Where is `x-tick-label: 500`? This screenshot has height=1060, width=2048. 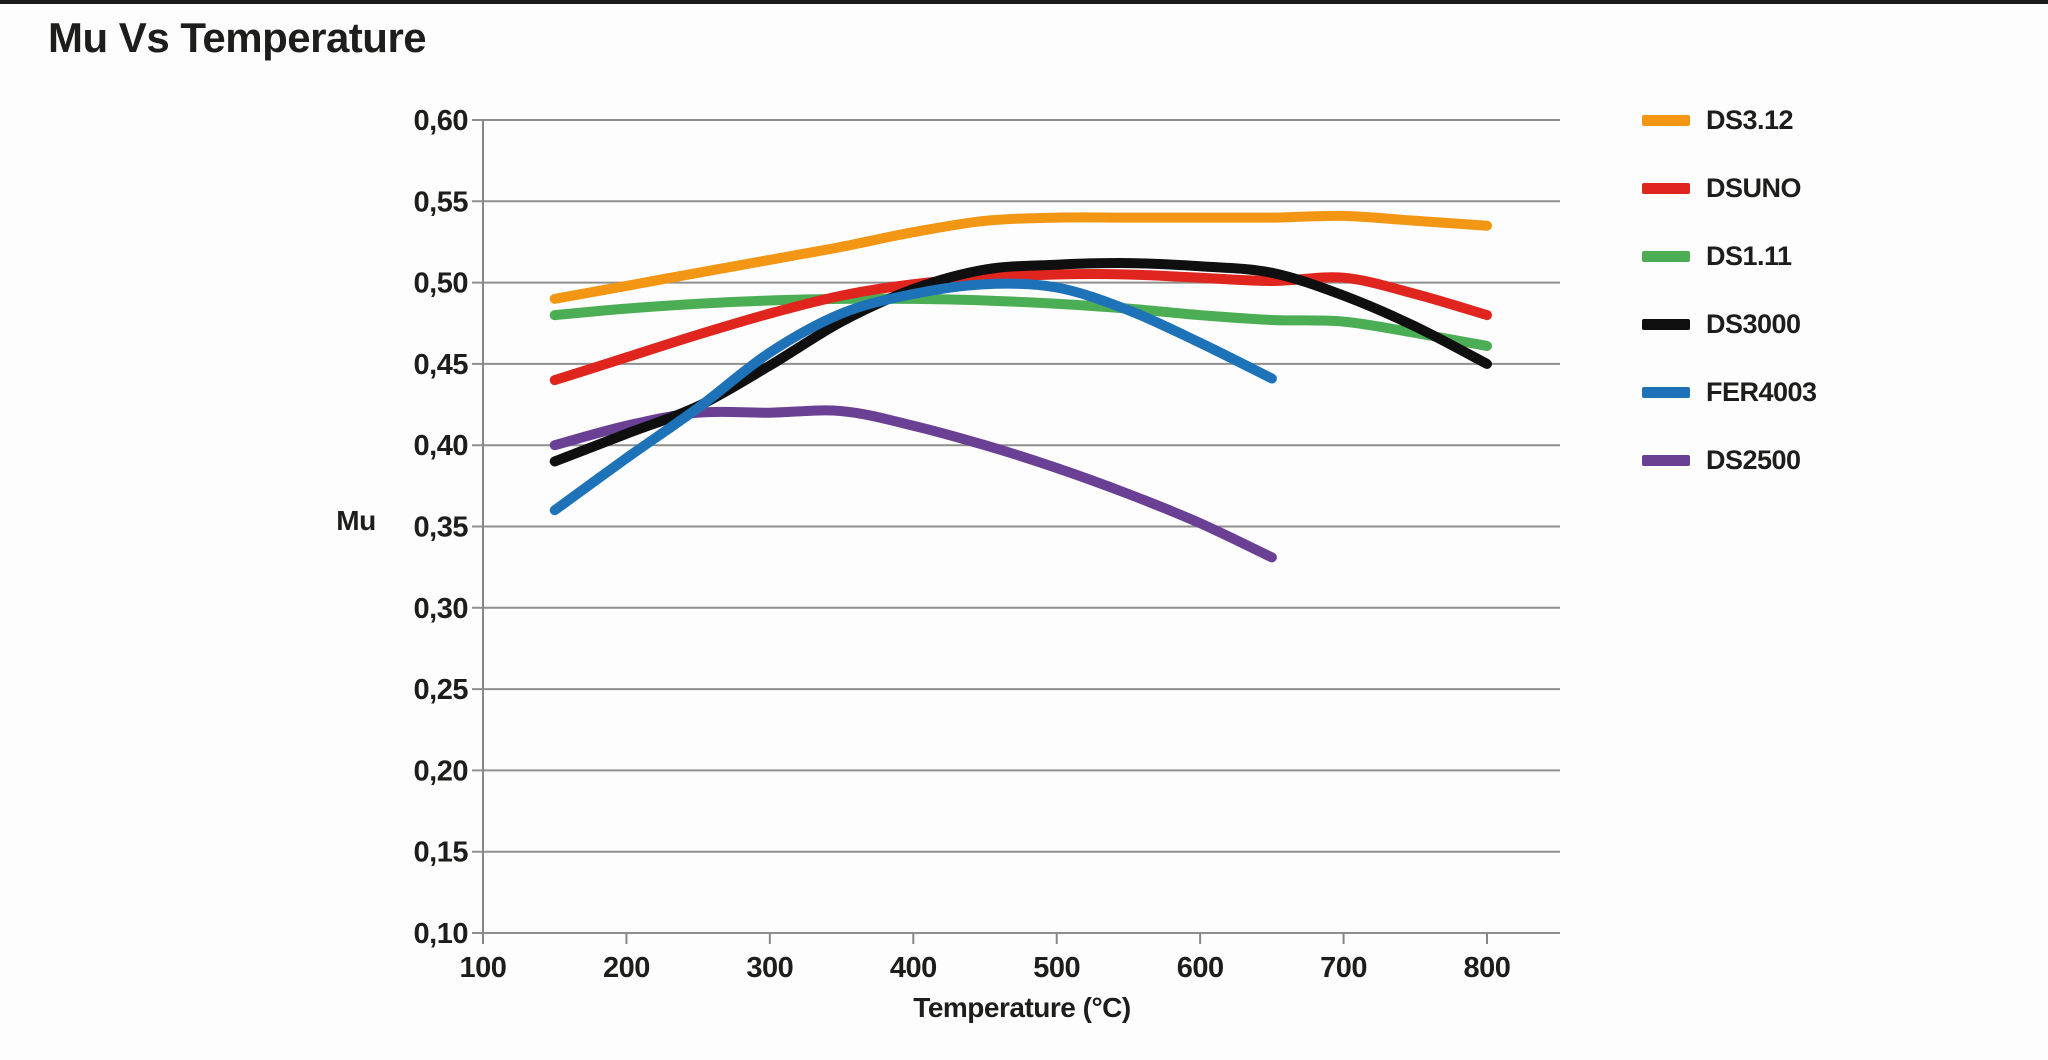
x-tick-label: 500 is located at coordinates (1056, 968).